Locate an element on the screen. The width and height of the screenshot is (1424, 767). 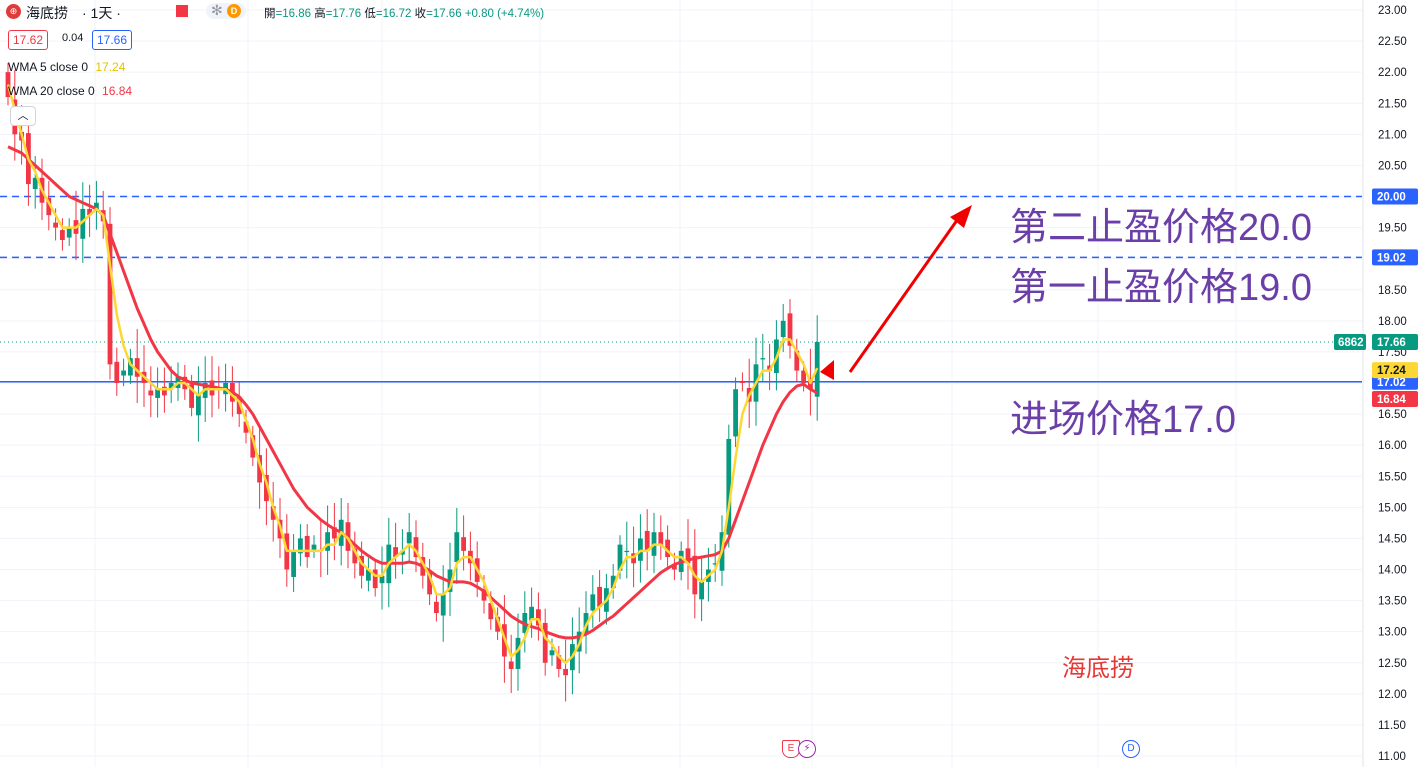
volume-label: 6862 is located at coordinates (1351, 343).